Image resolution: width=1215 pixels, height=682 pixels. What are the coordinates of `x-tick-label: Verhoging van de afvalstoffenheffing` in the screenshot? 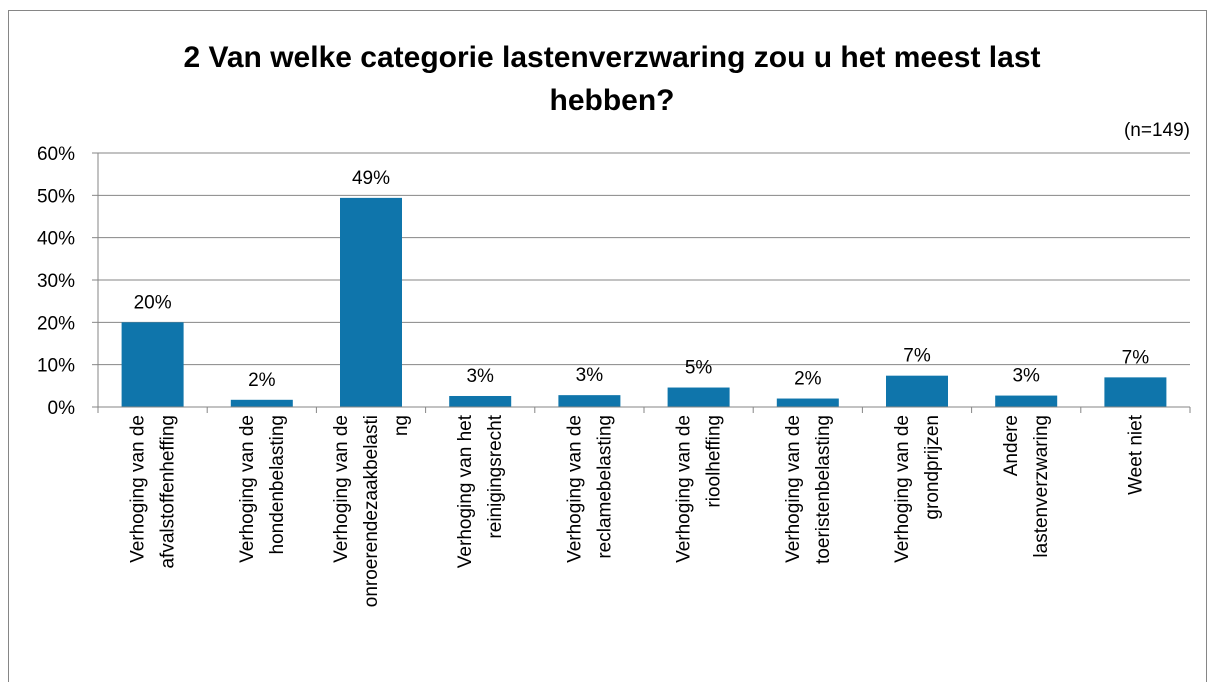 It's located at (153, 492).